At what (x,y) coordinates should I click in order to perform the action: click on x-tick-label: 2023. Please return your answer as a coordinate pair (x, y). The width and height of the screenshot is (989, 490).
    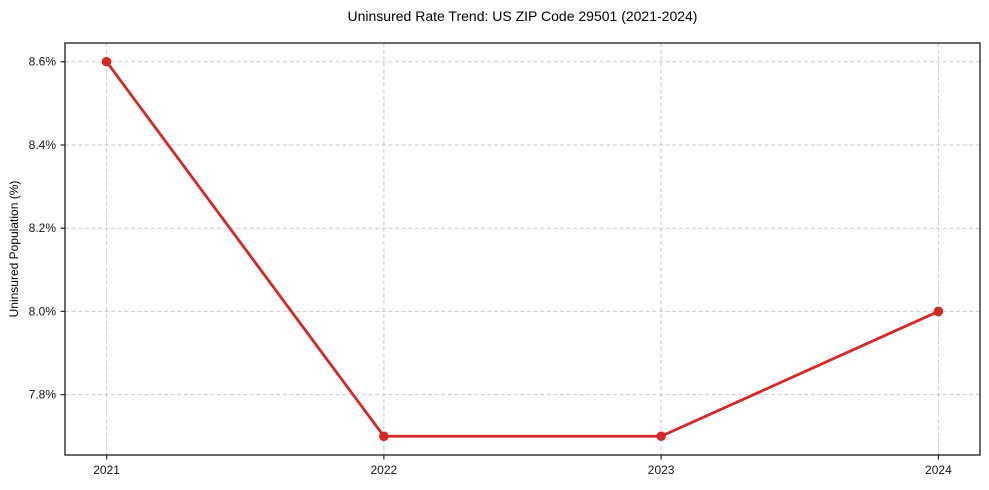
    Looking at the image, I should click on (661, 470).